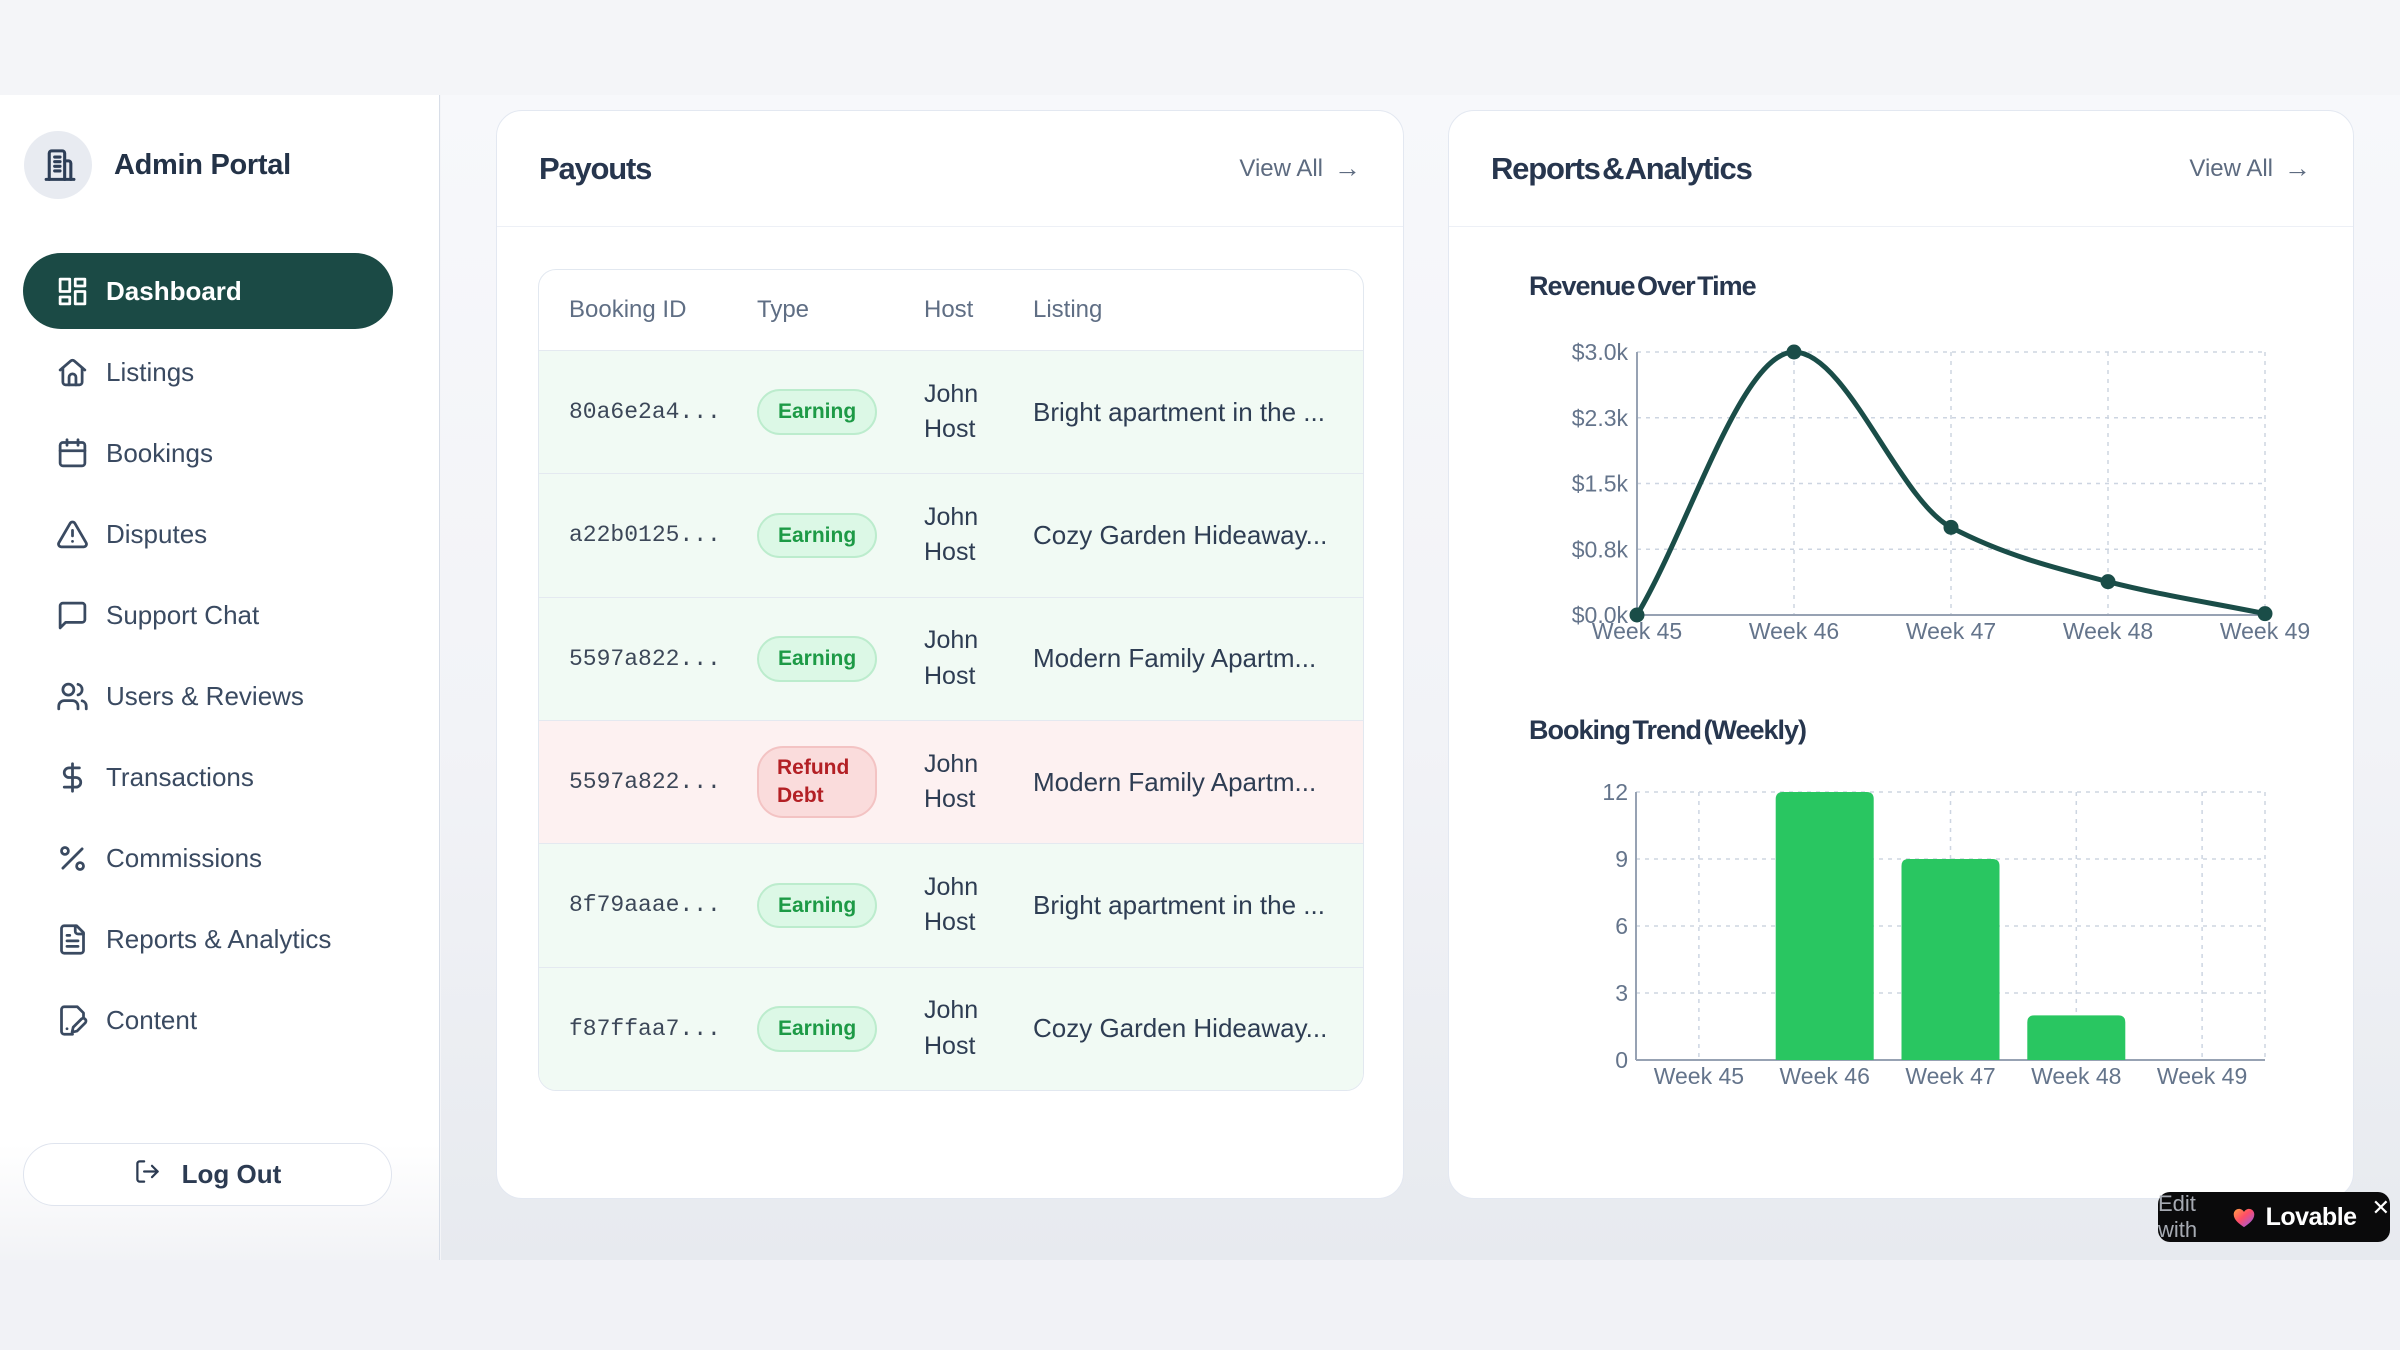  I want to click on payouts-card-header: Payouts View All →, so click(950, 169).